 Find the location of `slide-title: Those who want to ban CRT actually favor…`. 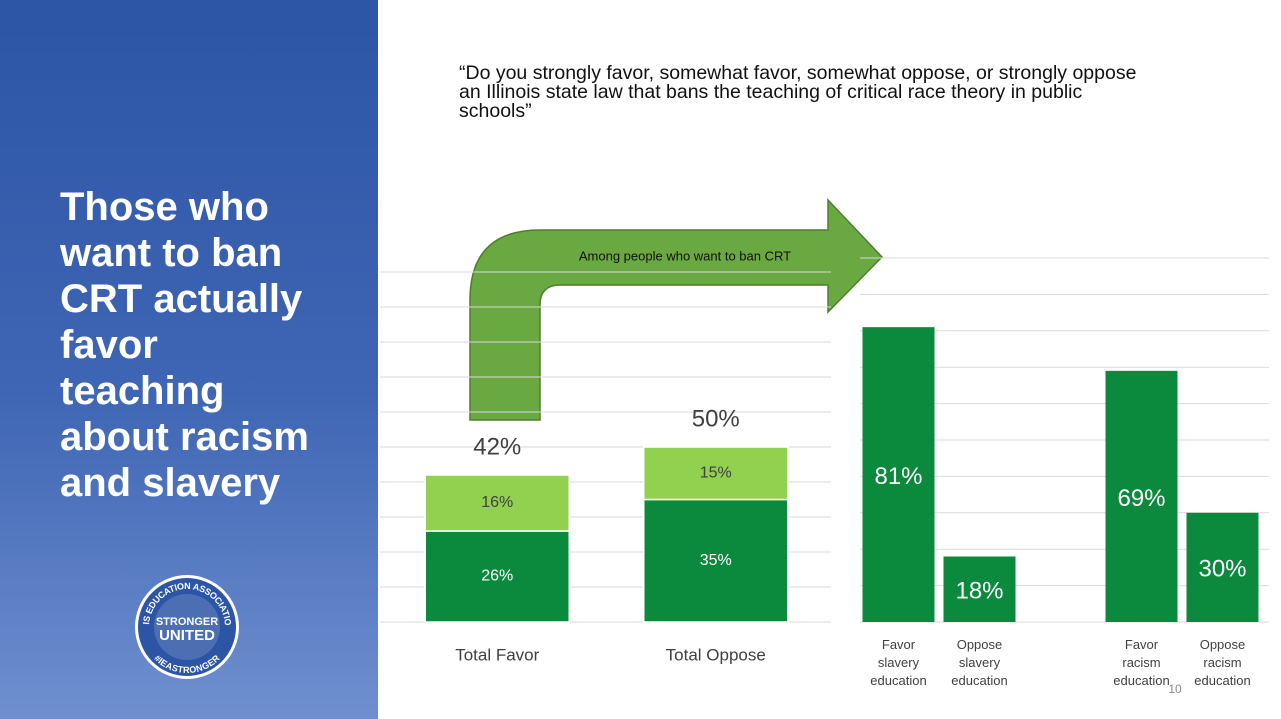

slide-title: Those who want to ban CRT actually favor… is located at coordinates (184, 345).